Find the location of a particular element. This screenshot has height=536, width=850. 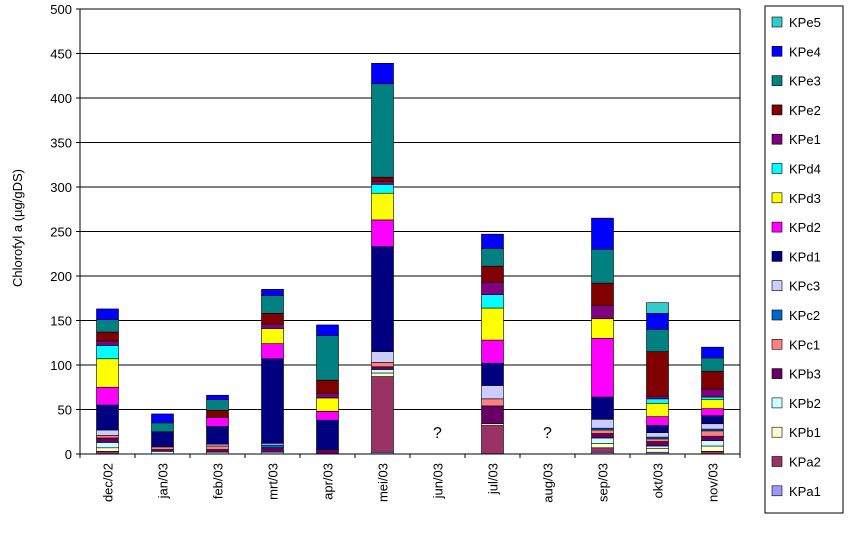

legend-item: KPc2 is located at coordinates (795, 315).